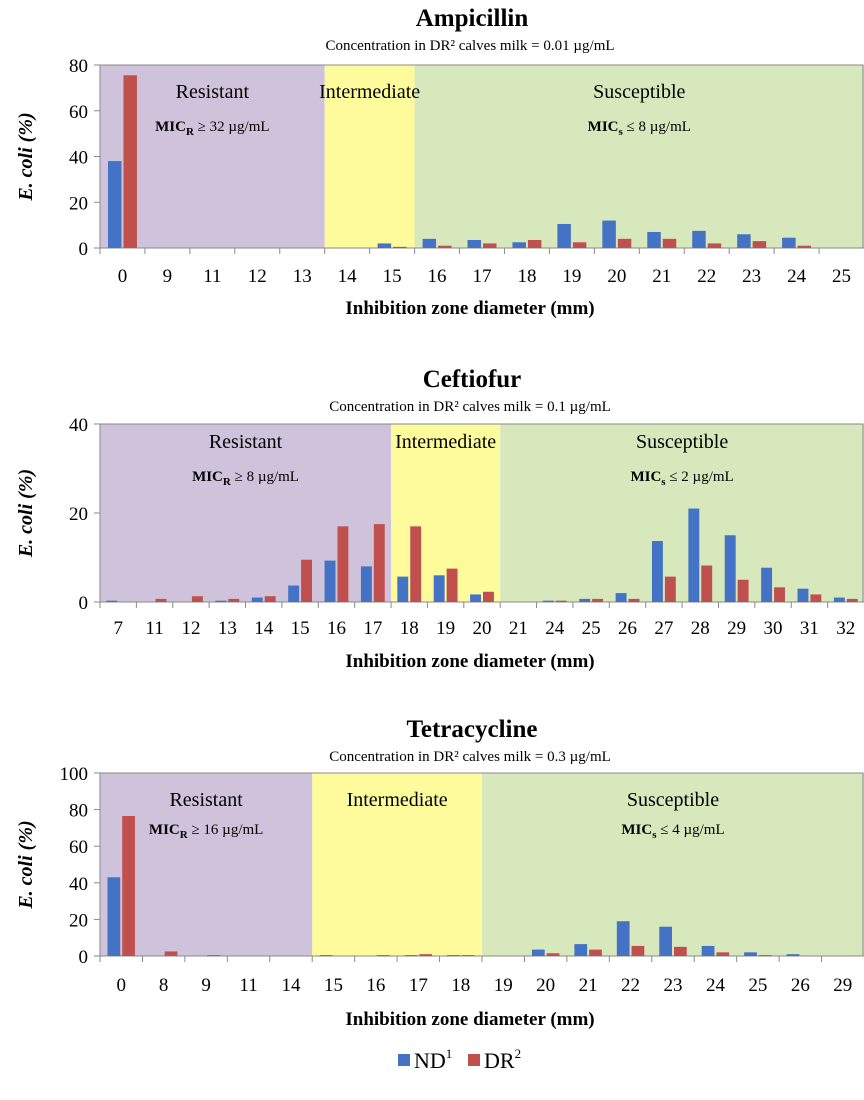 The width and height of the screenshot is (864, 1100). I want to click on x-tick-label: 22, so click(706, 276).